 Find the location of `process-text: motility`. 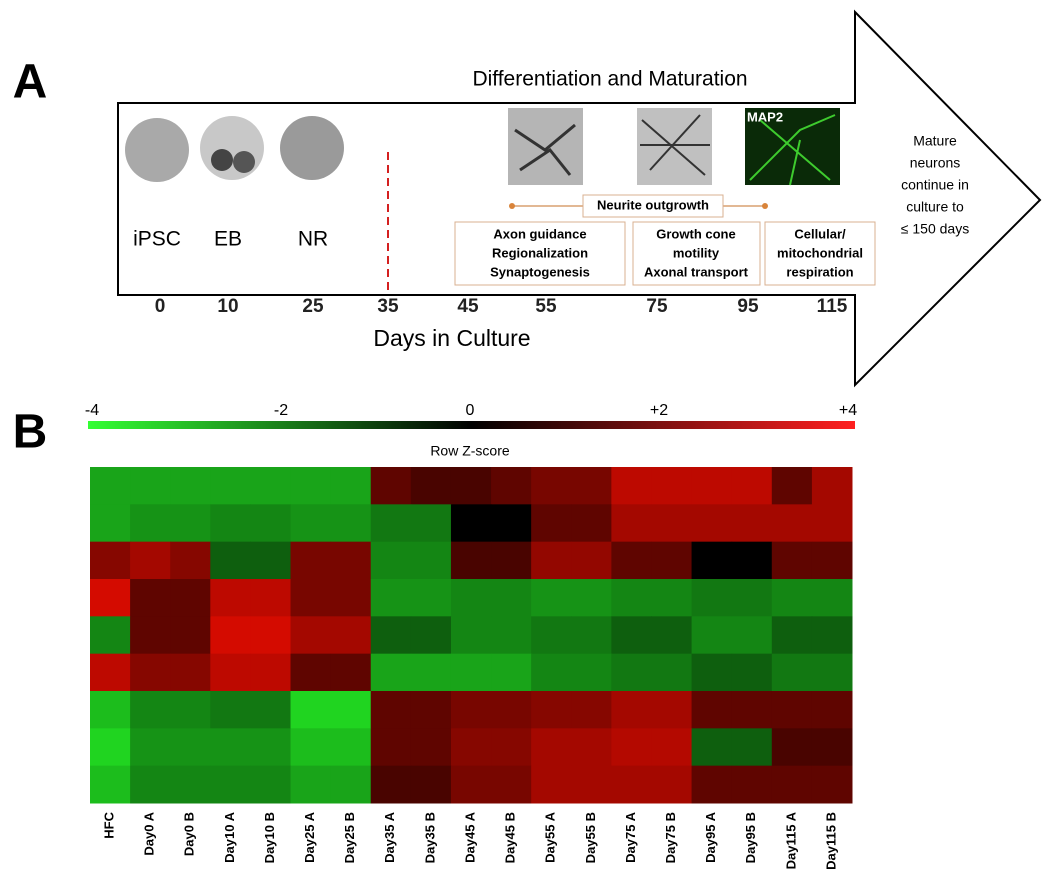

process-text: motility is located at coordinates (696, 252).